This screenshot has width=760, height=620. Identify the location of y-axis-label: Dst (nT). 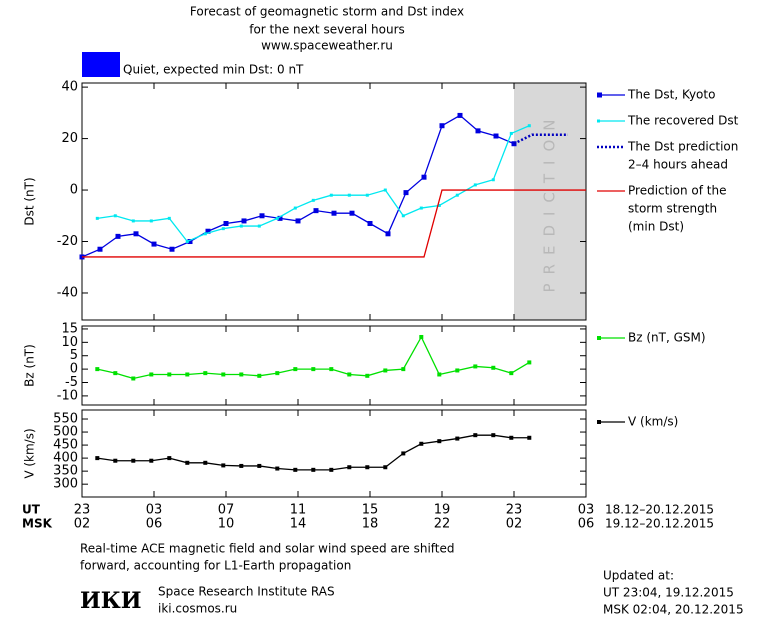
(30, 201).